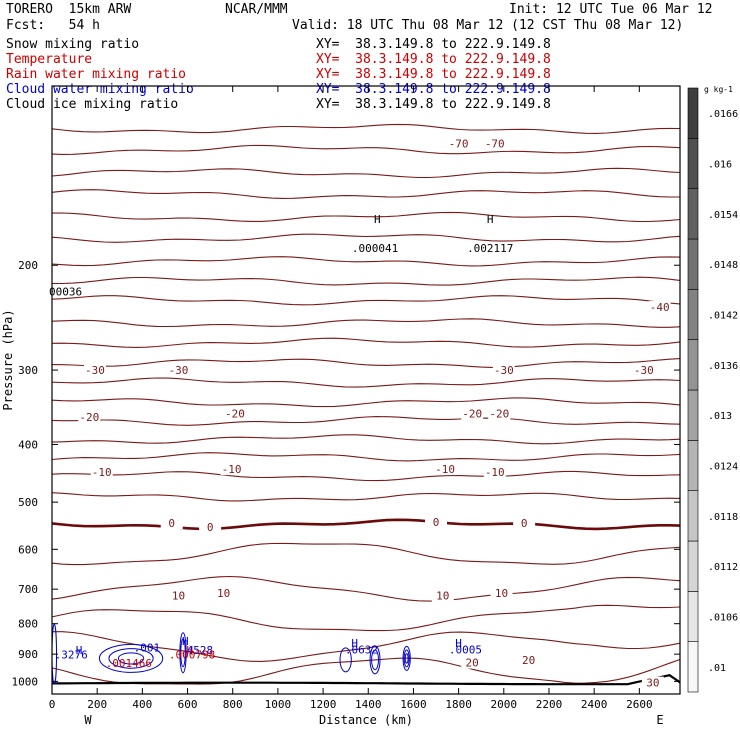  Describe the element at coordinates (433, 104) in the screenshot. I see `xy-cloud-ice: XY= 38.3.149.8 to 222.9.149.8` at that location.